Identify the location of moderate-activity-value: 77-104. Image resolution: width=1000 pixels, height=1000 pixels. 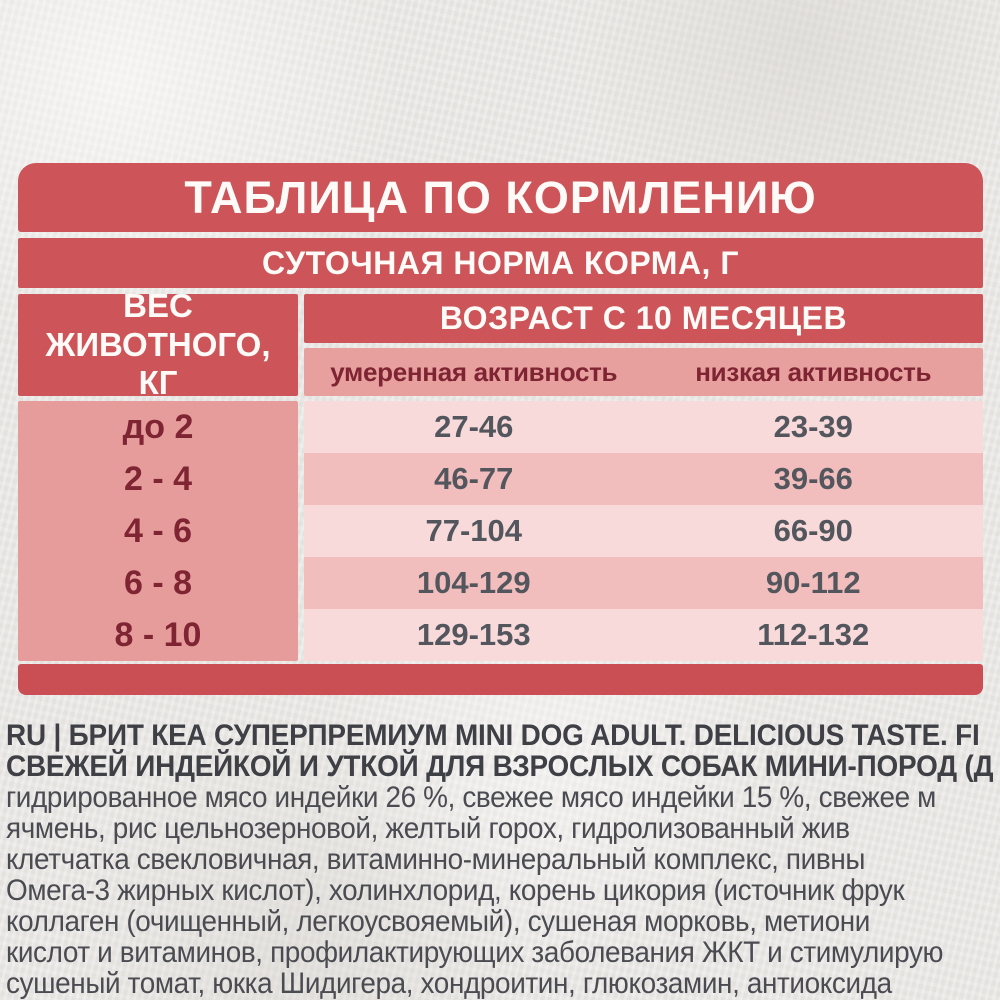
(474, 530).